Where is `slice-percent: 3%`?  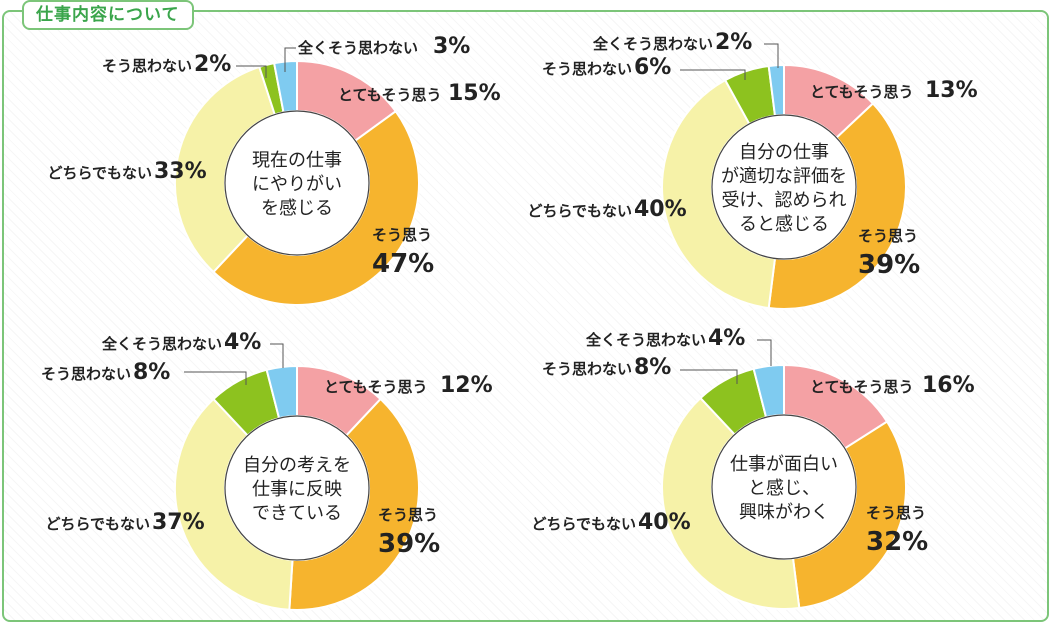
slice-percent: 3% is located at coordinates (451, 46).